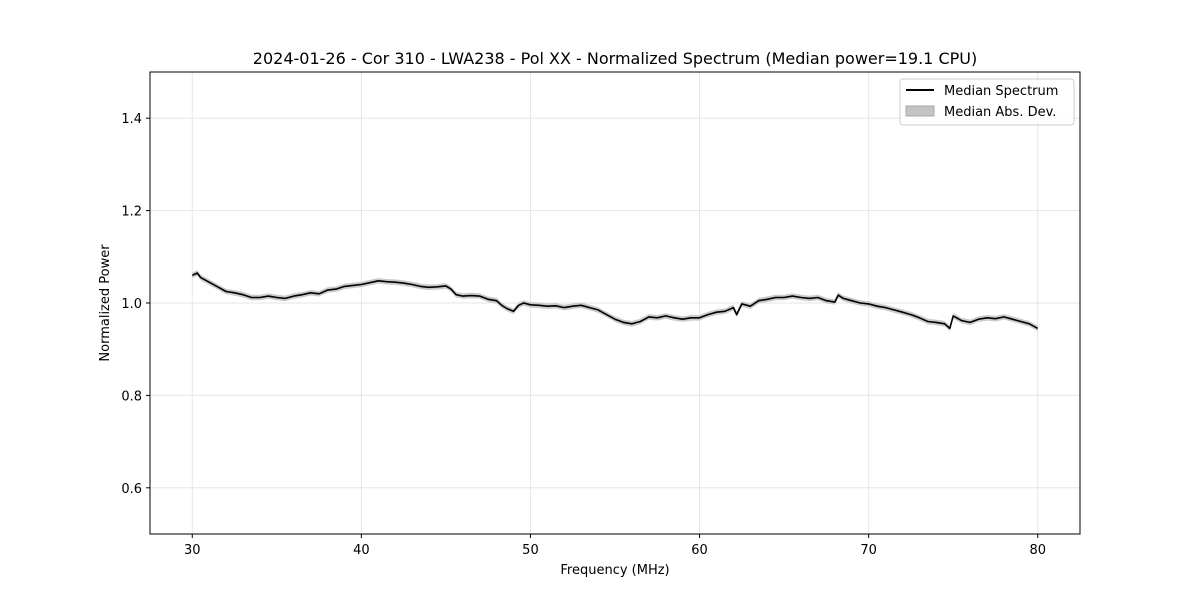 The image size is (1200, 600). What do you see at coordinates (192, 550) in the screenshot?
I see `x-tick-label: 30` at bounding box center [192, 550].